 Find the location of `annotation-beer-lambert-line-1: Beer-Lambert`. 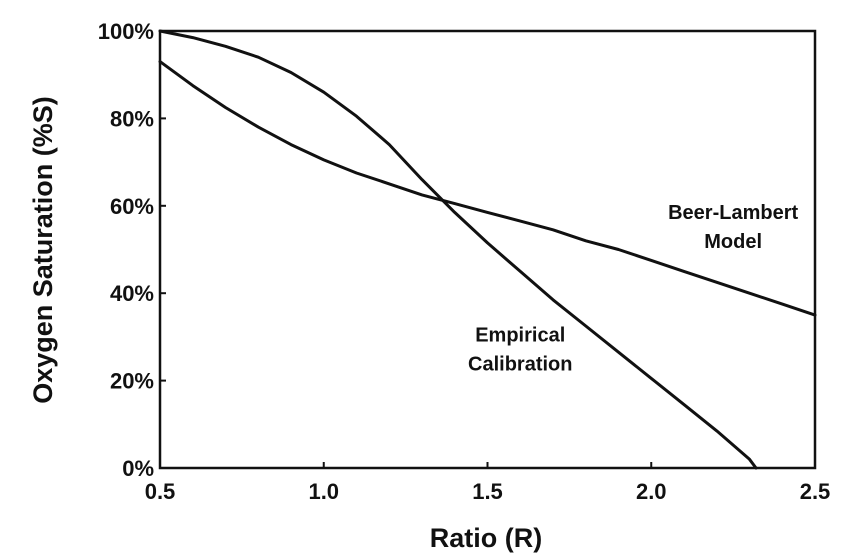

annotation-beer-lambert-line-1: Beer-Lambert is located at coordinates (733, 213).